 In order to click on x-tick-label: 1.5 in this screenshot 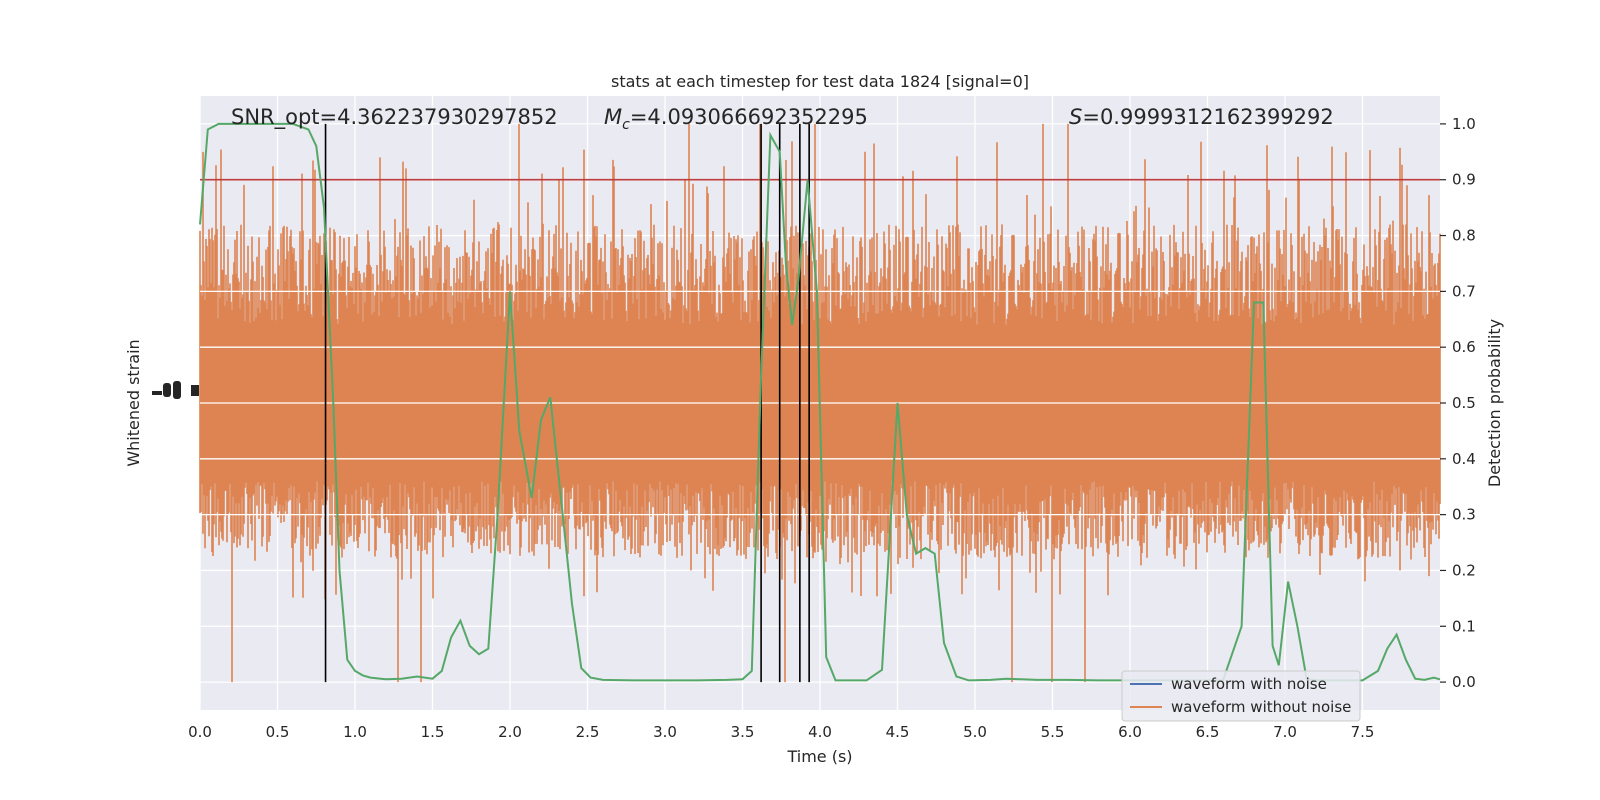, I will do `click(433, 732)`.